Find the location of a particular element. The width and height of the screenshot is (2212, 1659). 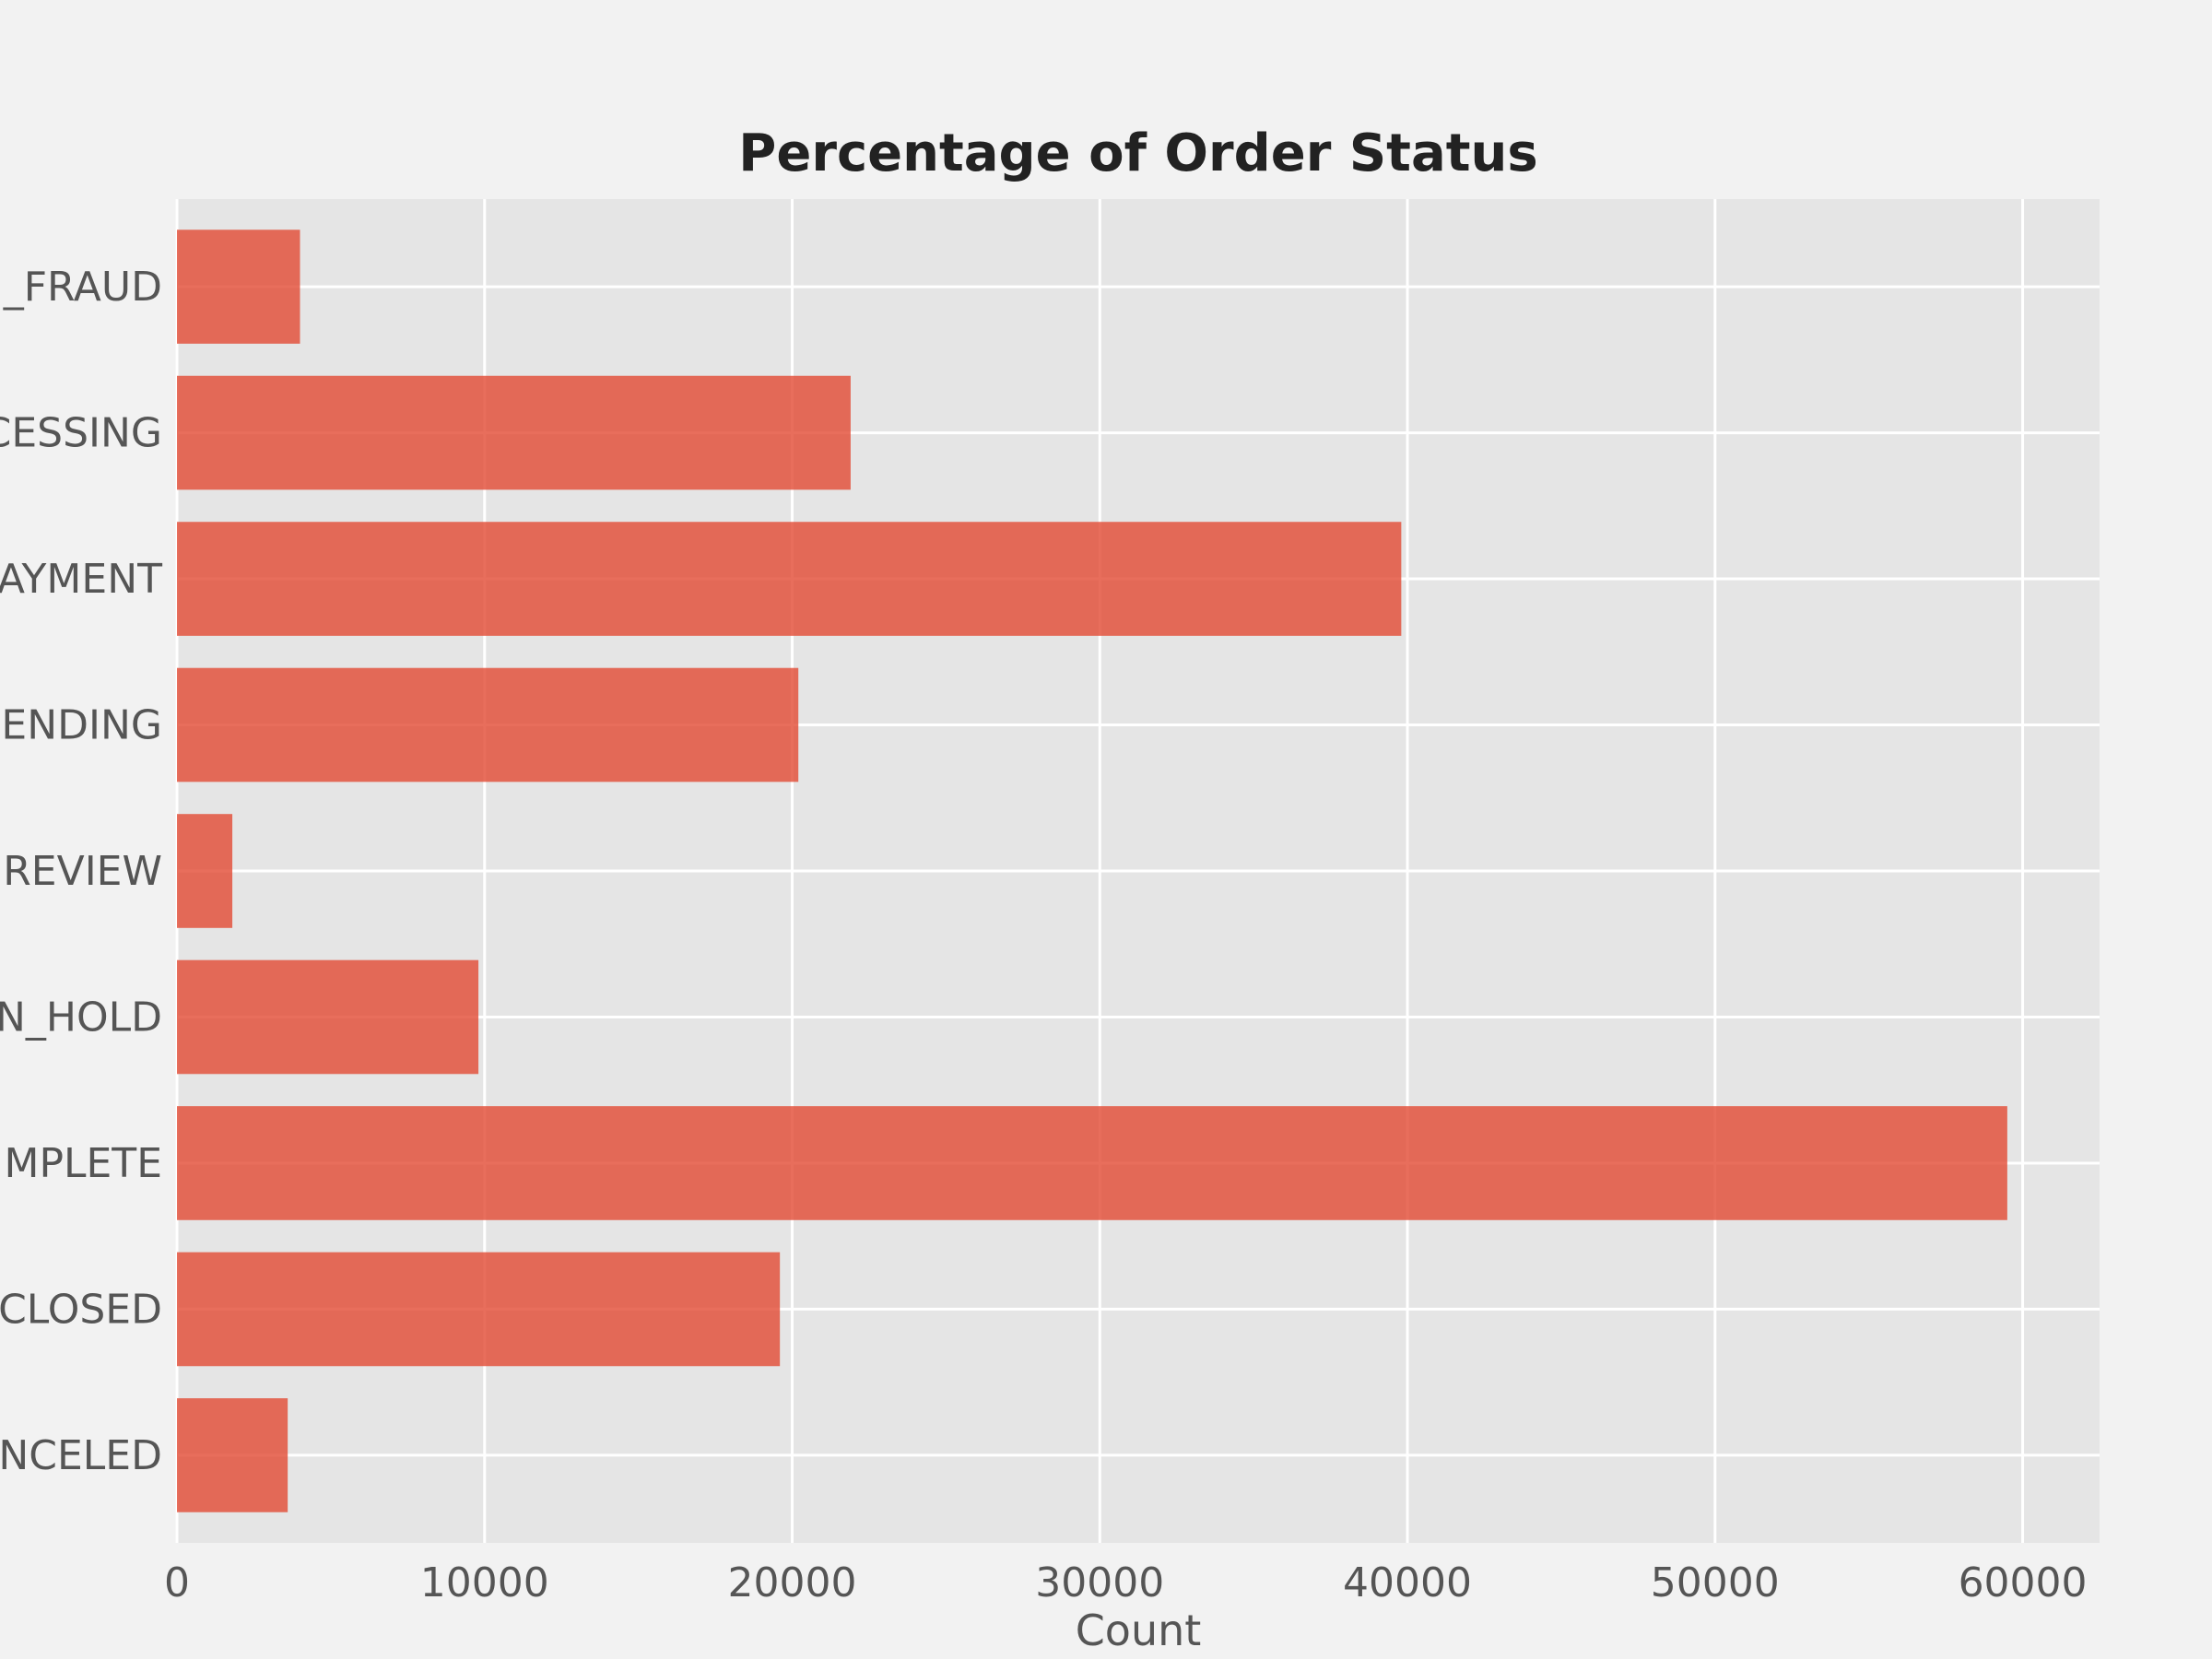

y-tick-label: MPLETE is located at coordinates (84, 1163).